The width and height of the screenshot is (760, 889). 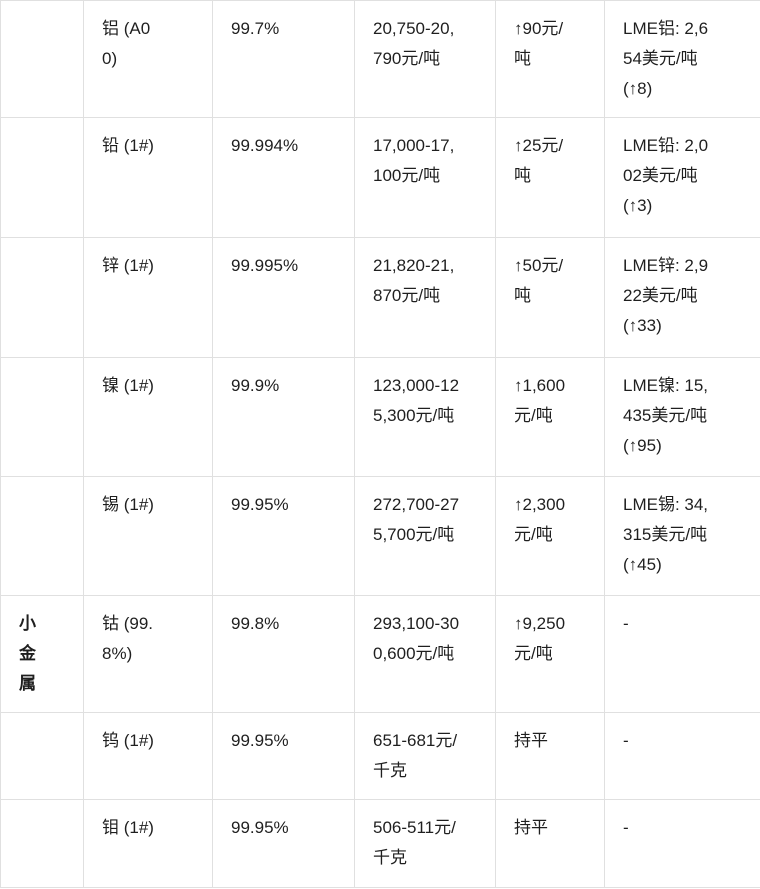 I want to click on price-range-cell: 20,750-20, 790元/吨, so click(x=425, y=59).